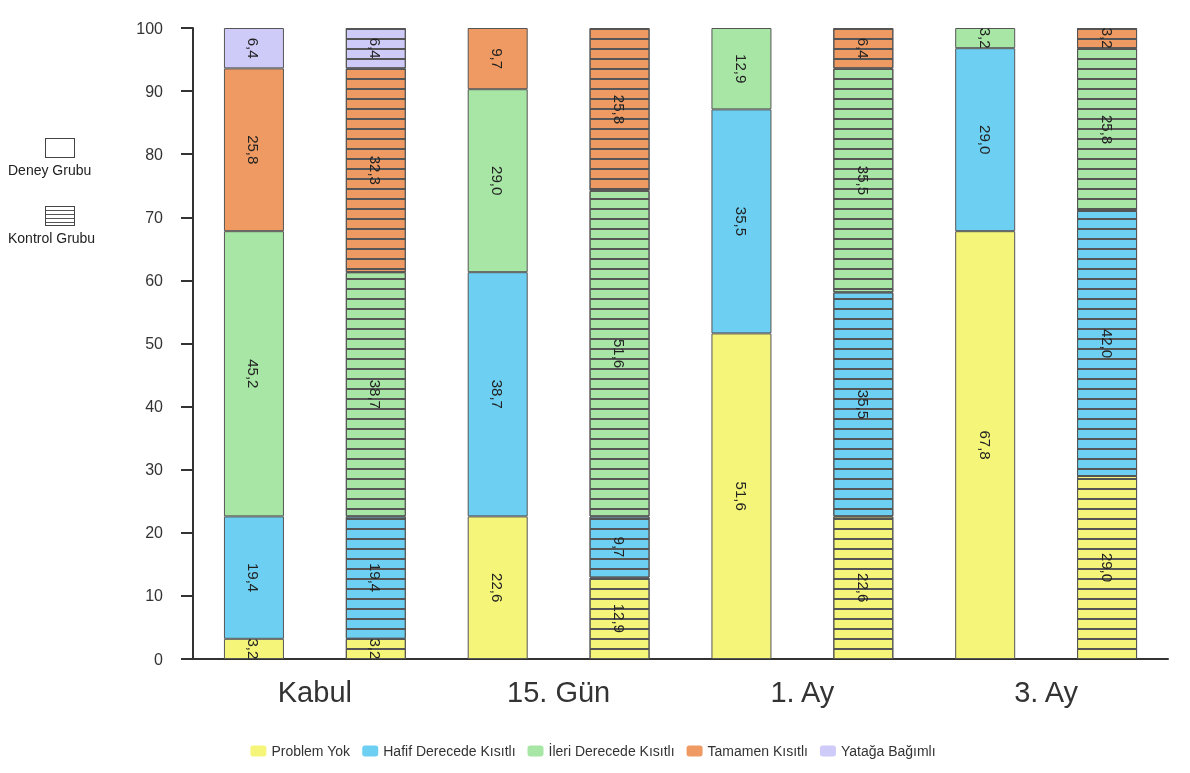  Describe the element at coordinates (888, 751) in the screenshot. I see `legend-label: Yatağa Bağımlı` at that location.